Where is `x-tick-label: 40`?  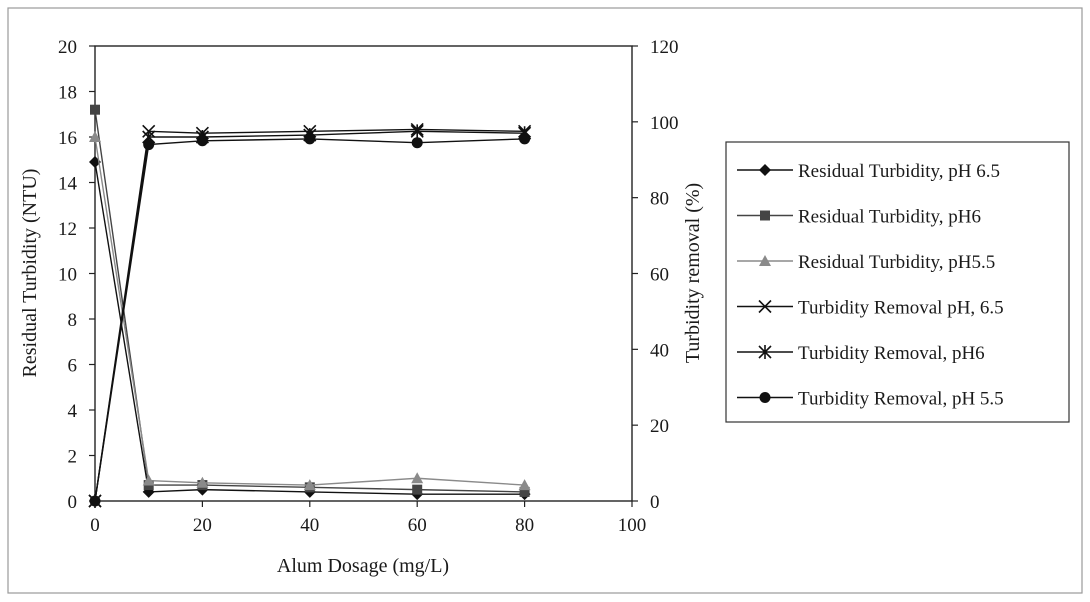 x-tick-label: 40 is located at coordinates (309, 525).